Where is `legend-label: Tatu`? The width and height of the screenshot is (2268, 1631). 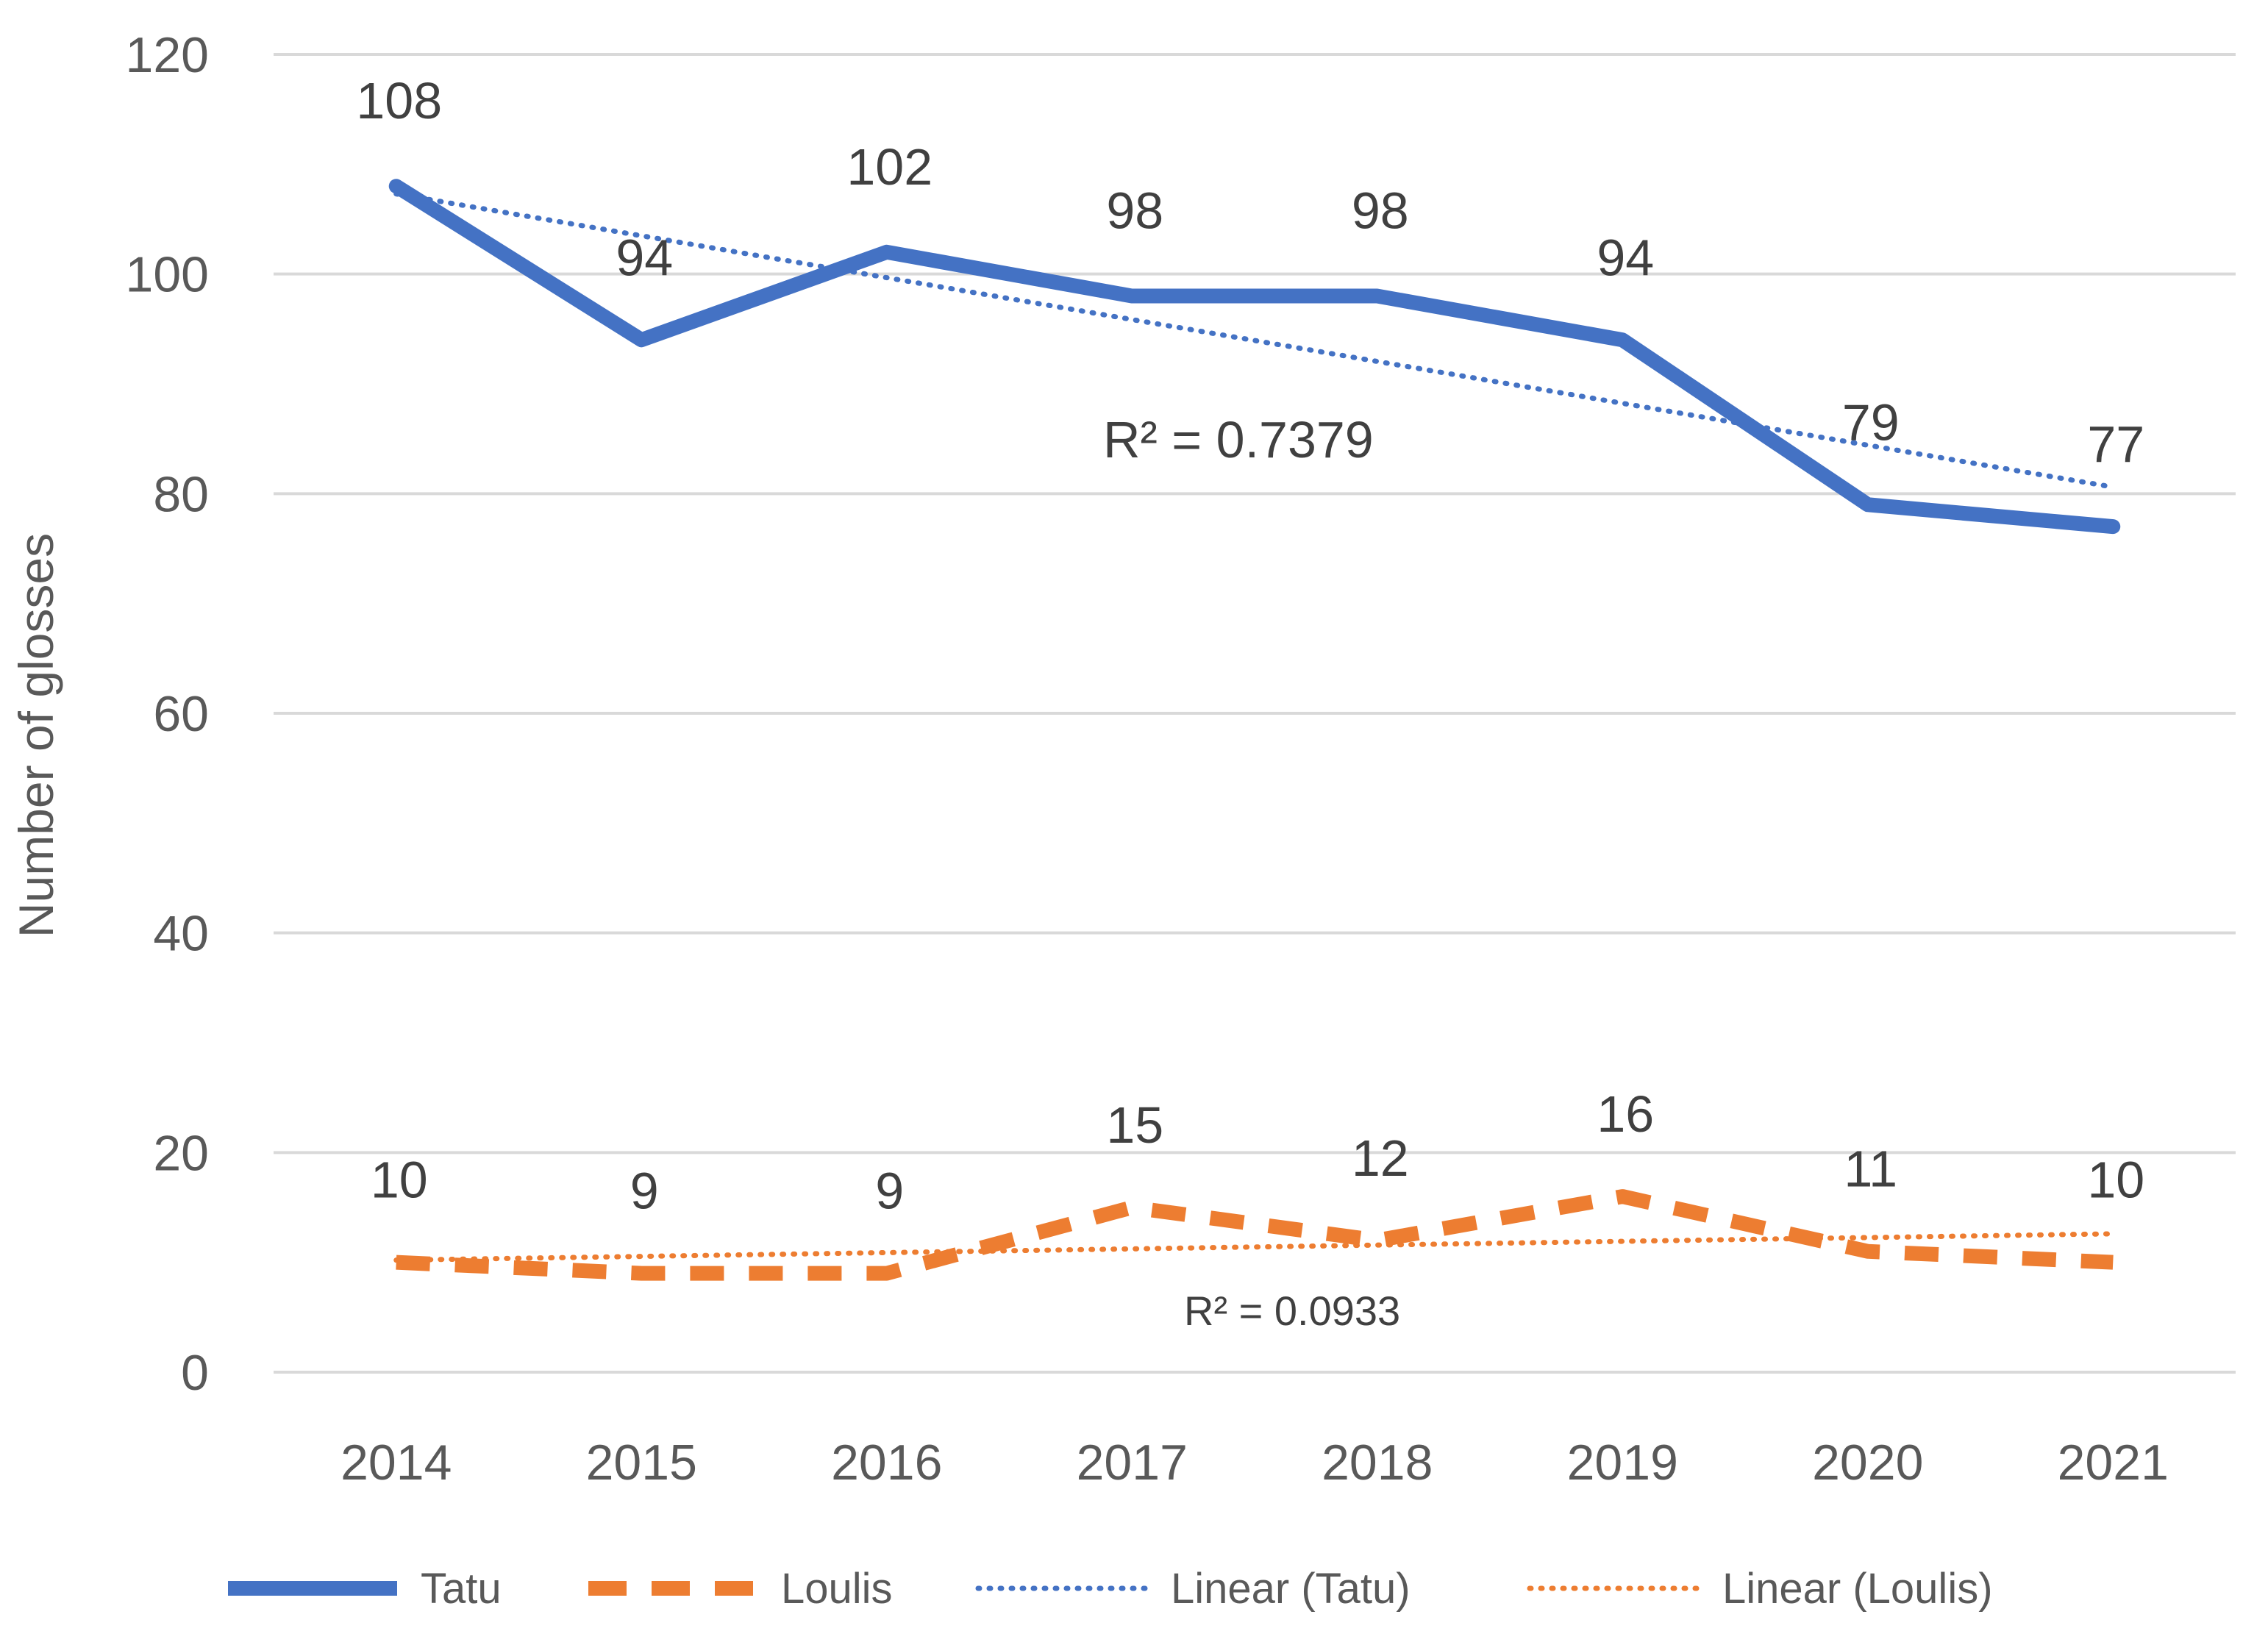
legend-label: Tatu is located at coordinates (461, 1589).